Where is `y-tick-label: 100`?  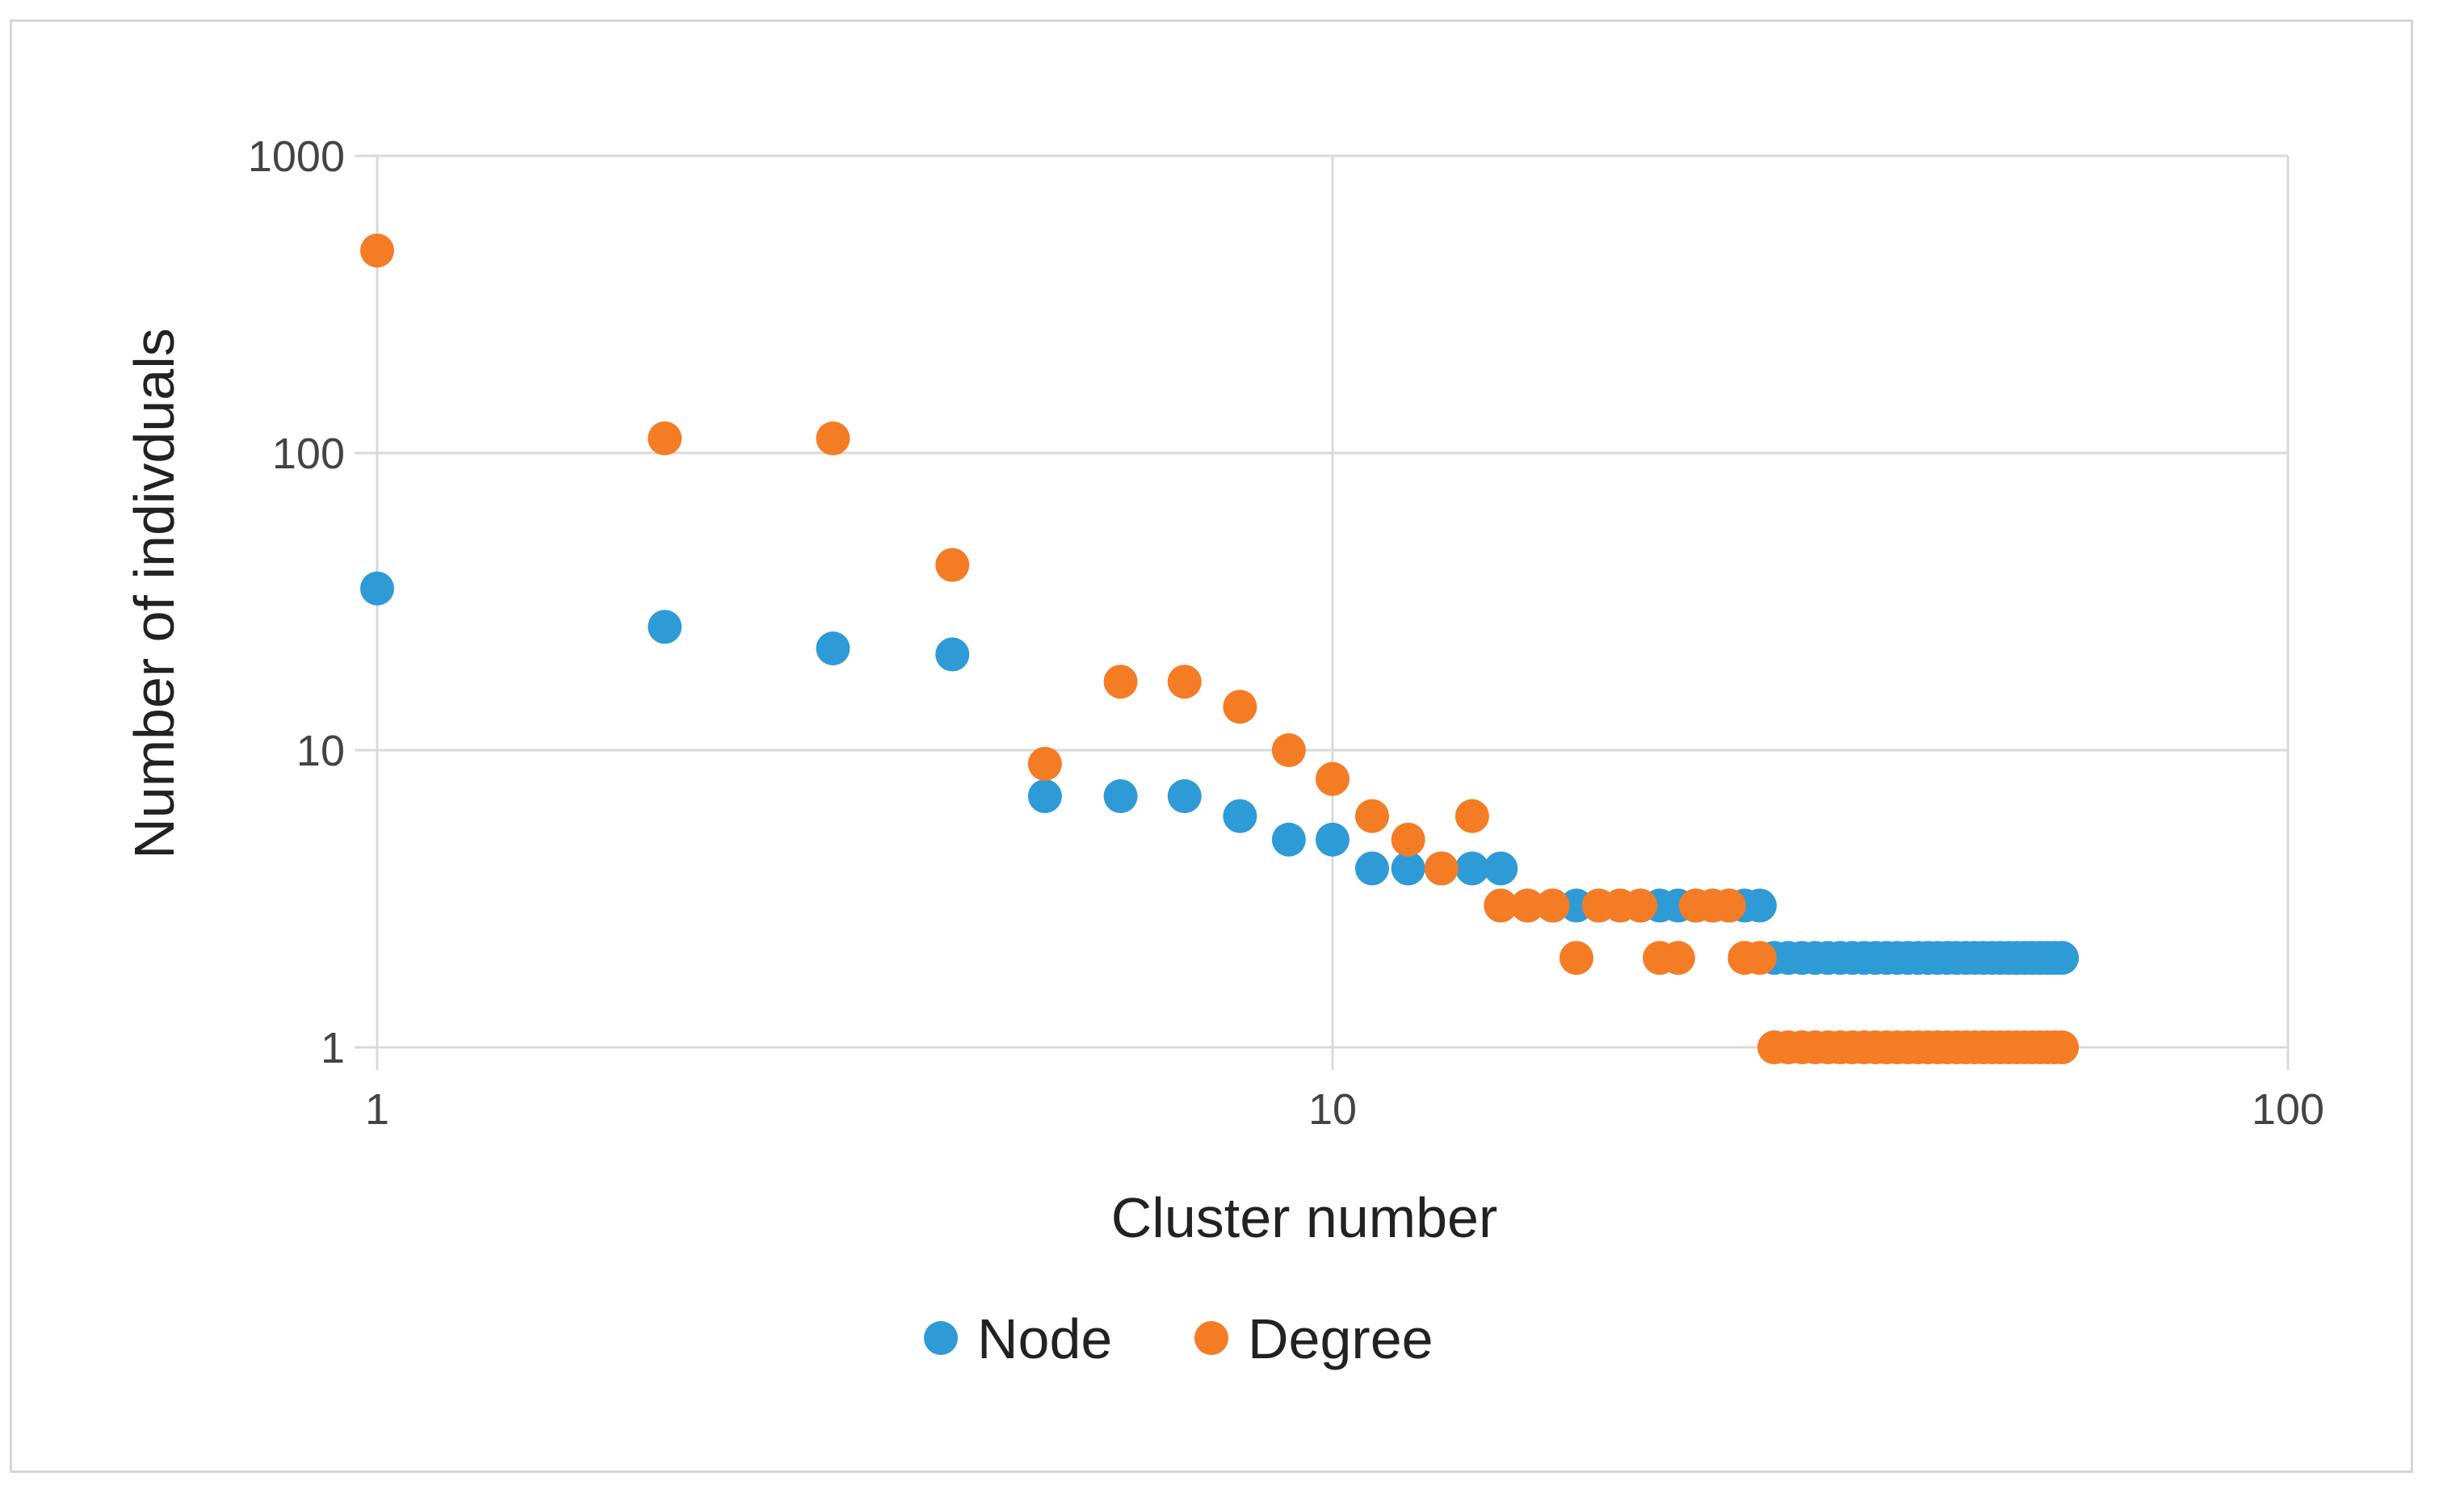
y-tick-label: 100 is located at coordinates (308, 454).